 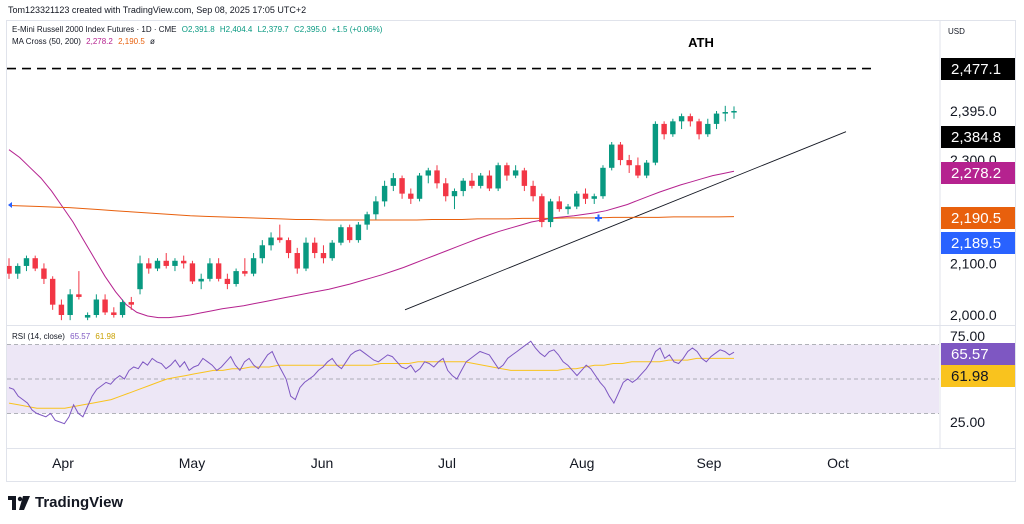 What do you see at coordinates (131, 41) in the screenshot?
I see `ma-slow-value: 2,190.5` at bounding box center [131, 41].